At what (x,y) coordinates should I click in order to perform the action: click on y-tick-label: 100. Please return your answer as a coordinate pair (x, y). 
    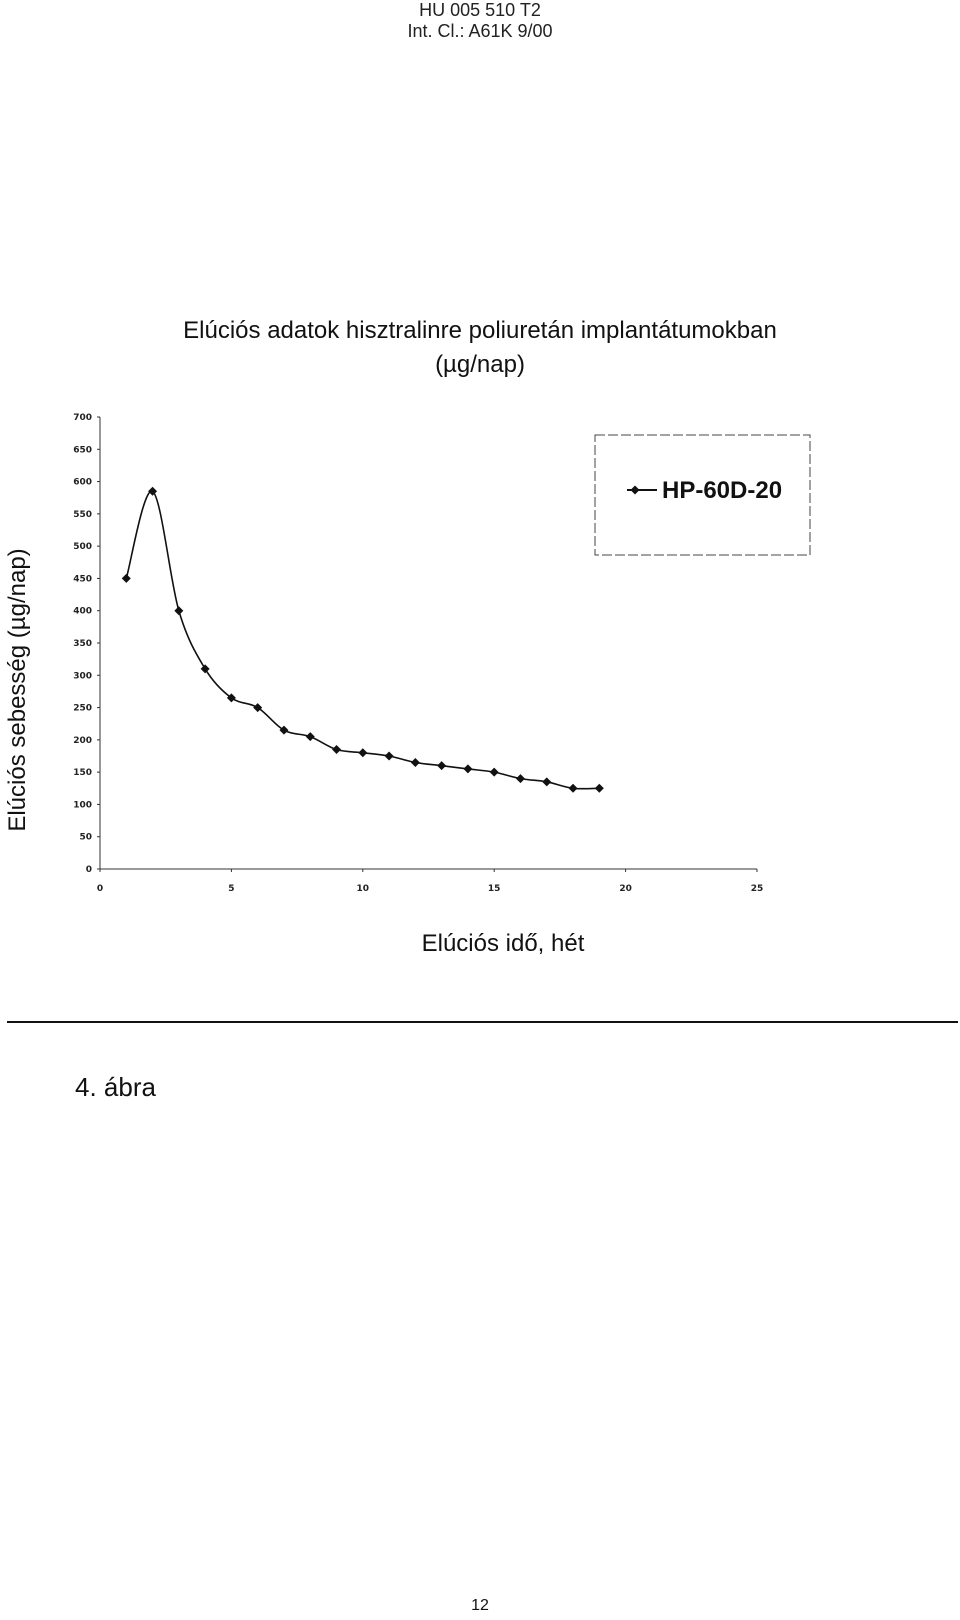
    Looking at the image, I should click on (82, 805).